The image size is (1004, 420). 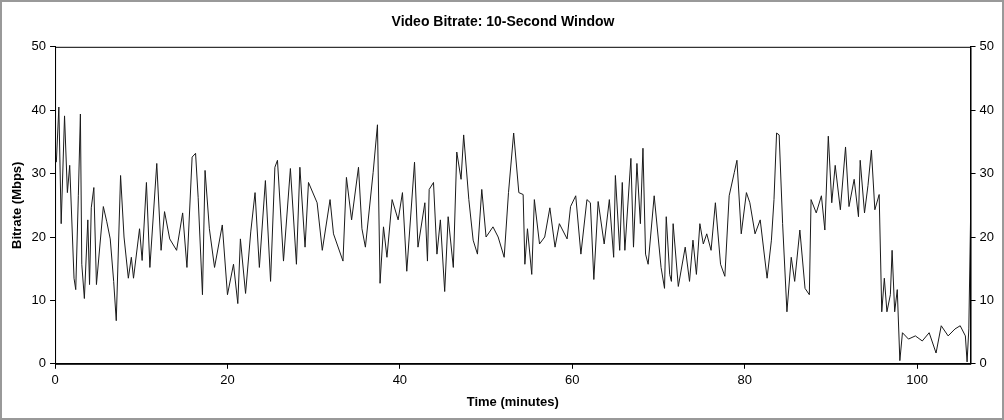 I want to click on y-axis-title: Bitrate (Mbps), so click(x=17, y=205).